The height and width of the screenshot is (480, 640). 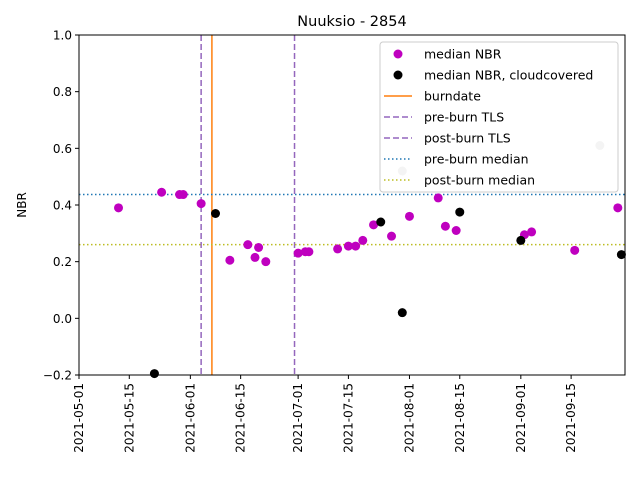 What do you see at coordinates (521, 418) in the screenshot?
I see `x-tick-label-9: 2021-09-01` at bounding box center [521, 418].